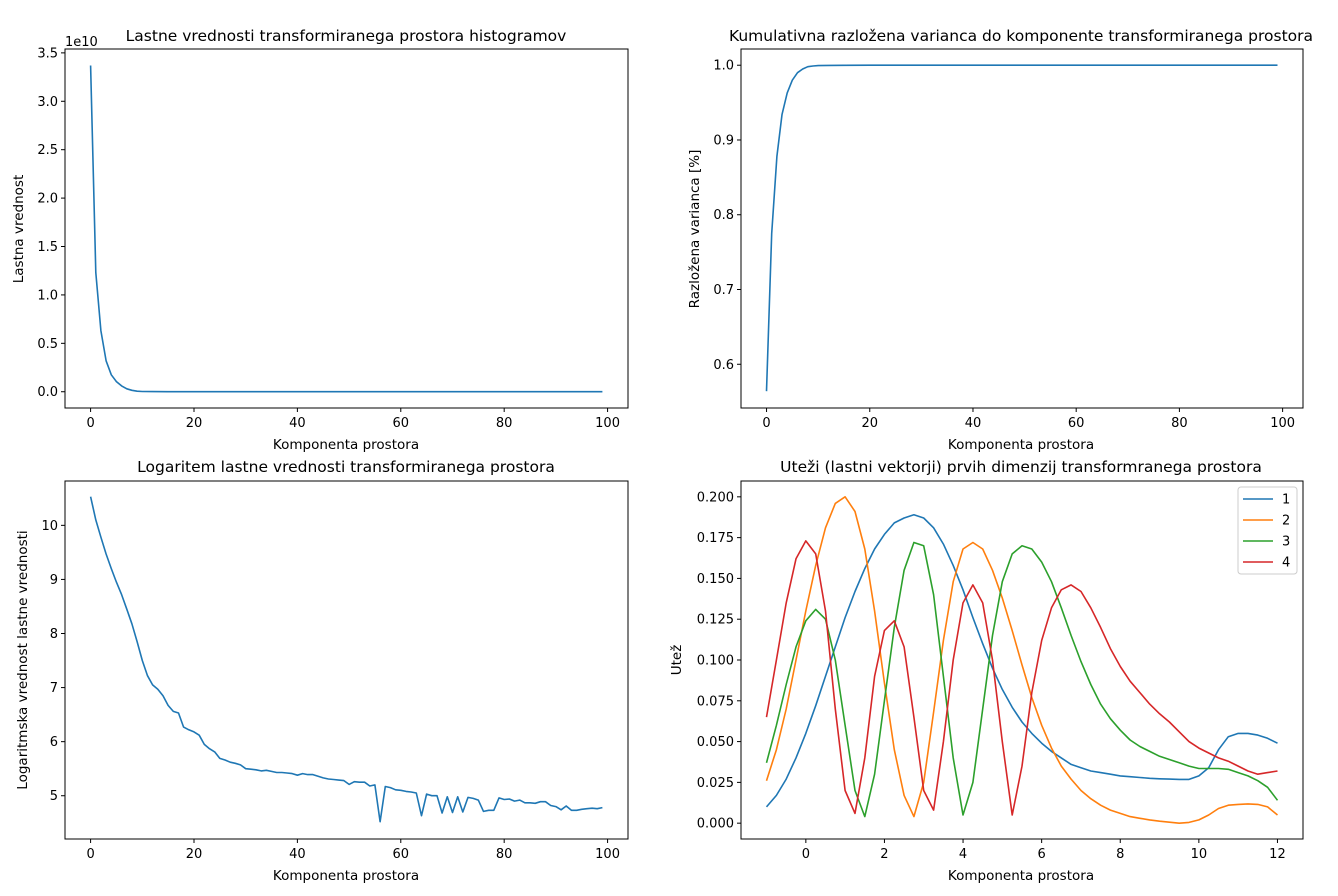 This screenshot has width=1338, height=896. Describe the element at coordinates (1199, 854) in the screenshot. I see `x-tick-label: 10` at that location.